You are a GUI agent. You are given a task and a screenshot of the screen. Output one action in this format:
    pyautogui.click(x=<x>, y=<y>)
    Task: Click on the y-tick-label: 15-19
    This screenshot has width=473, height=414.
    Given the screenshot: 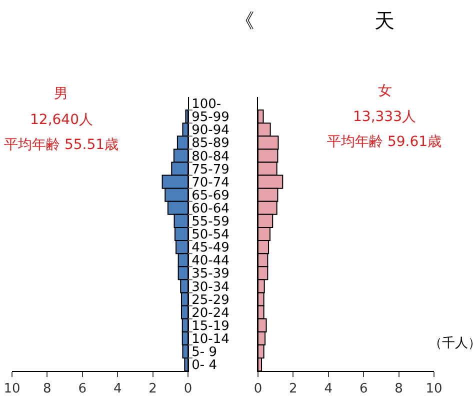 What is the action you would take?
    pyautogui.click(x=211, y=326)
    